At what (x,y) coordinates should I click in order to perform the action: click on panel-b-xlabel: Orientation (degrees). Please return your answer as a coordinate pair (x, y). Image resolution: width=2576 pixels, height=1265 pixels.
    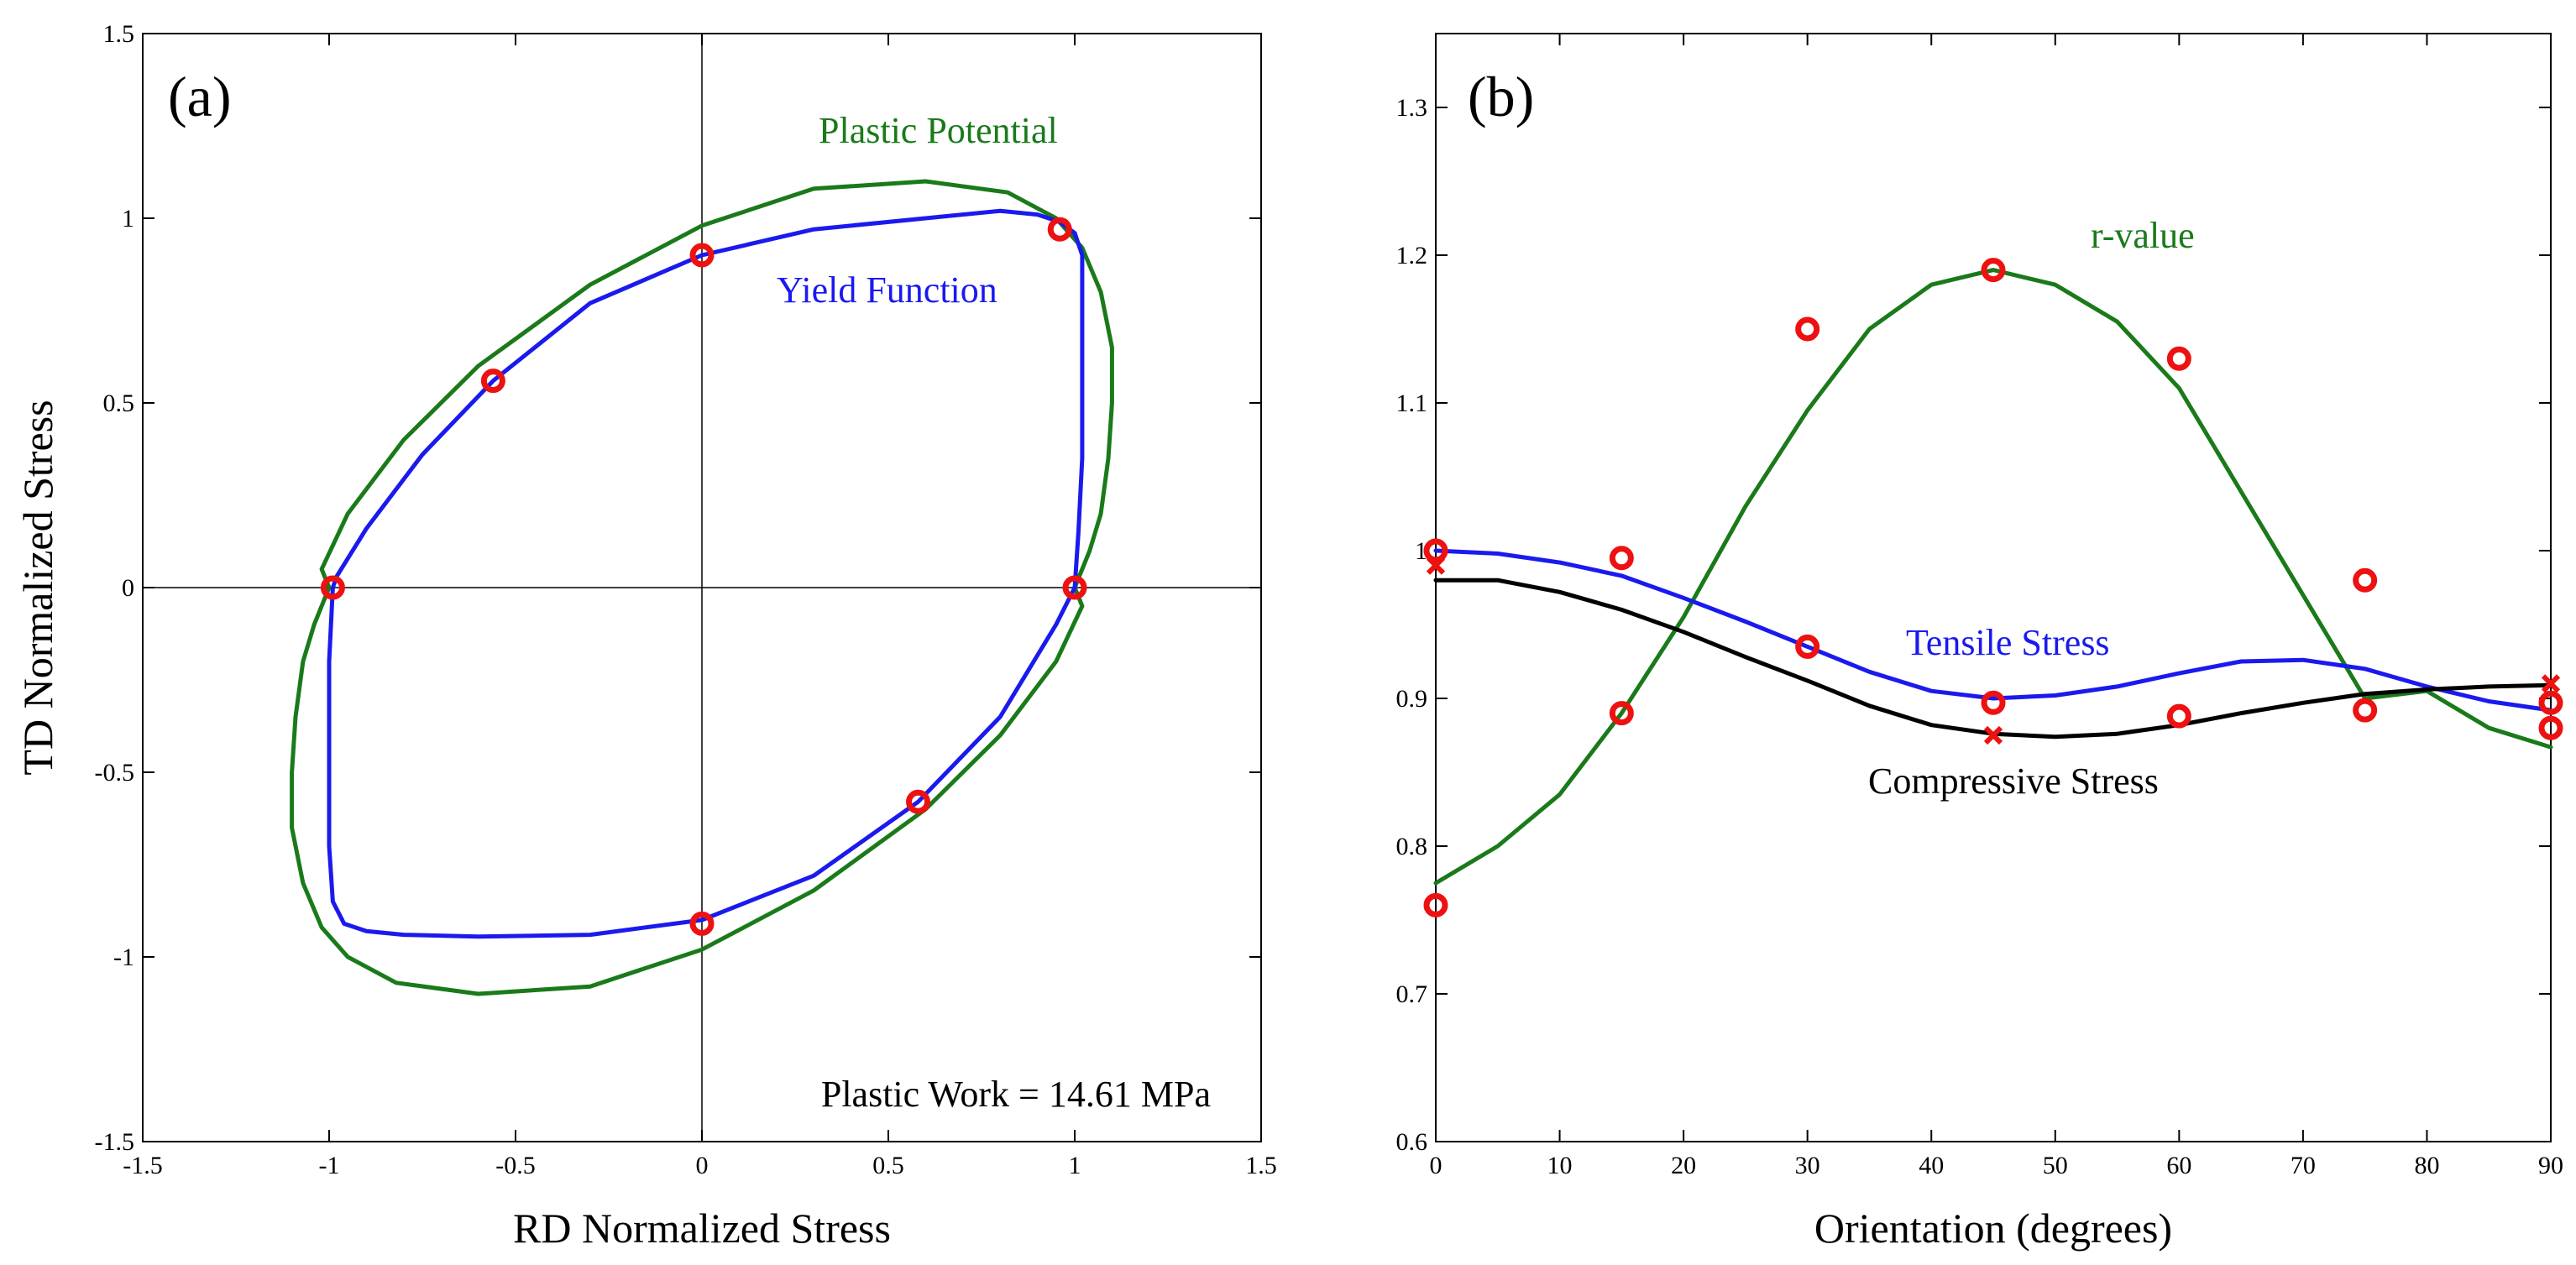
    Looking at the image, I should click on (1993, 1228).